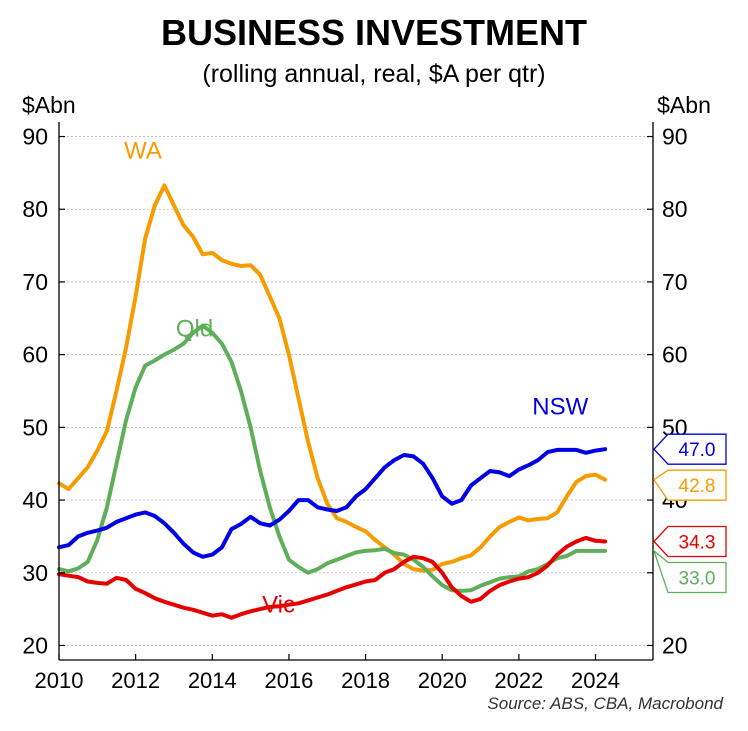  I want to click on left-y-tick-labels: 20 30 40 50 60 70 80 90, so click(35, 391).